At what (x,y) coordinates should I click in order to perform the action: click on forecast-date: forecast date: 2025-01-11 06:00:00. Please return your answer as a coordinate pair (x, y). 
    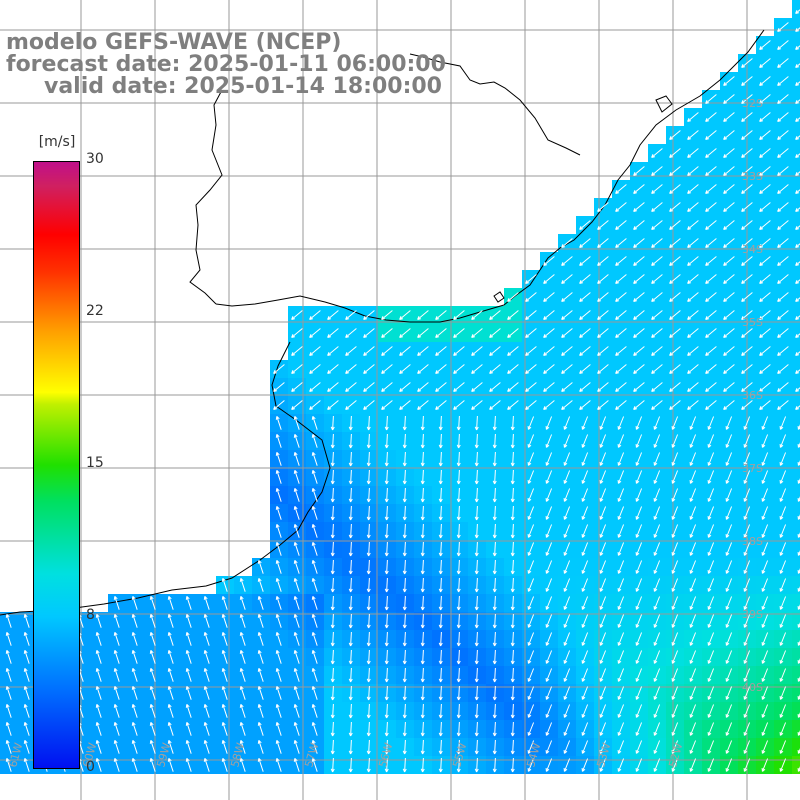
    Looking at the image, I should click on (226, 64).